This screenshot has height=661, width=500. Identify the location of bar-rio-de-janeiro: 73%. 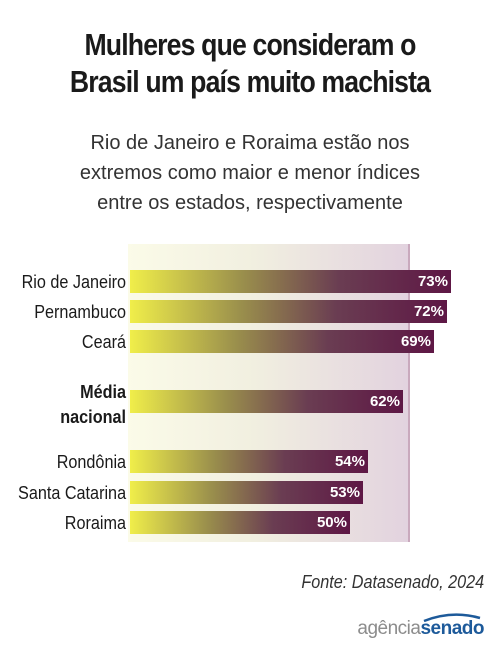
(290, 281).